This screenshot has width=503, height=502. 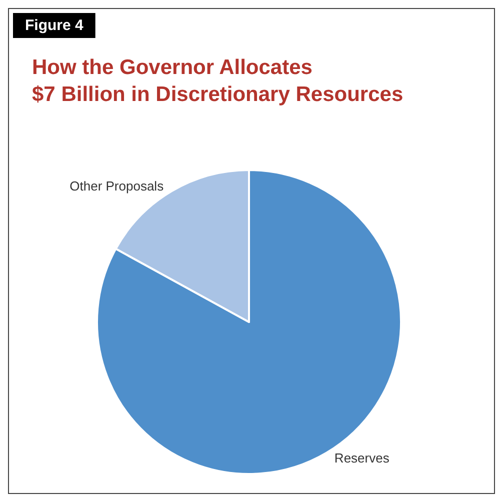 What do you see at coordinates (117, 186) in the screenshot?
I see `slice-label: Other Proposals` at bounding box center [117, 186].